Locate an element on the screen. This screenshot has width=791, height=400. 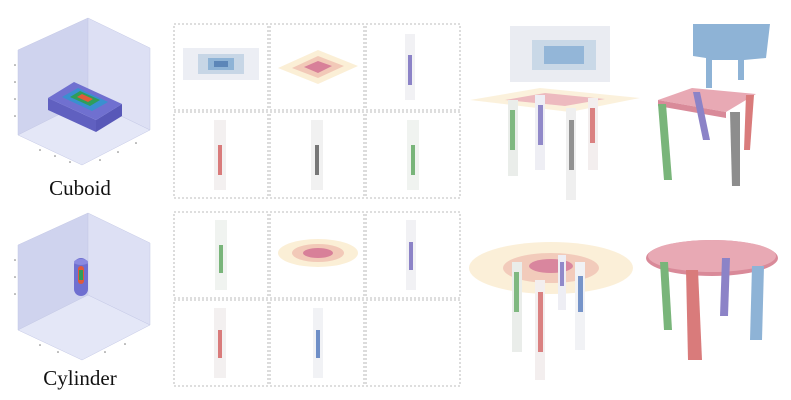
chair-reconstruction is located at coordinates (714, 105).